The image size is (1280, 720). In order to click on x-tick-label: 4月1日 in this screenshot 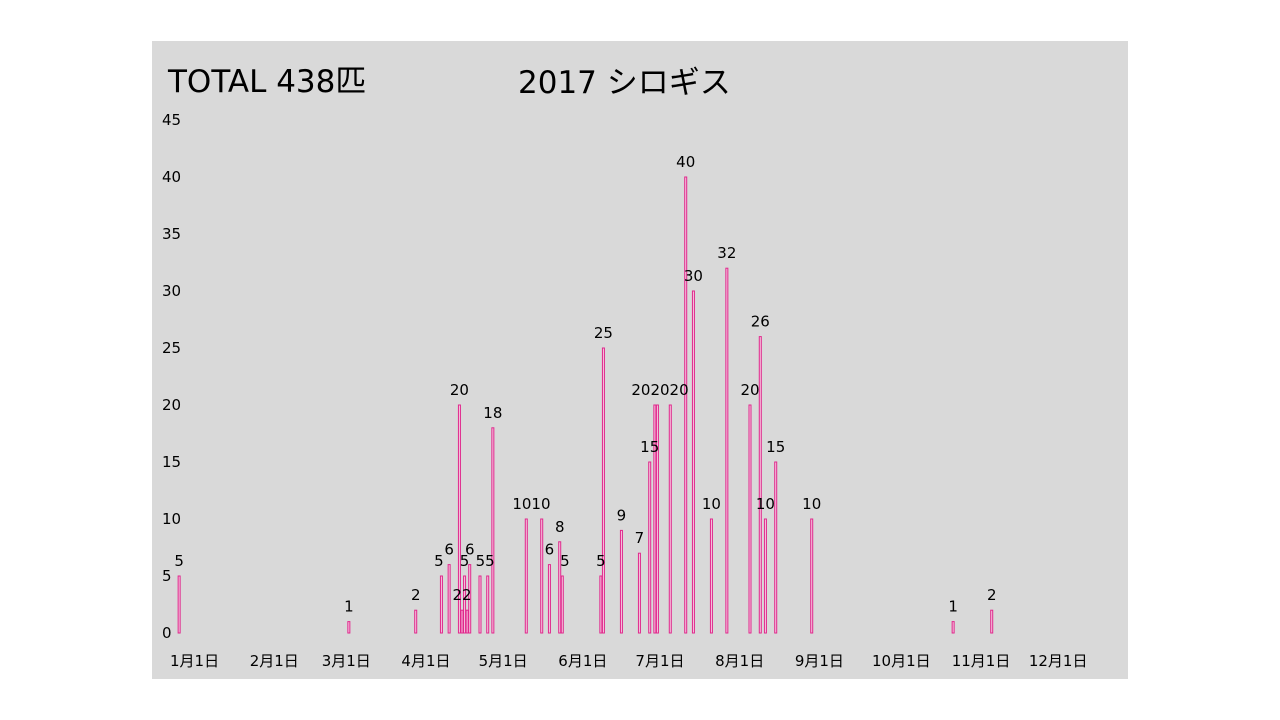, I will do `click(425, 661)`.